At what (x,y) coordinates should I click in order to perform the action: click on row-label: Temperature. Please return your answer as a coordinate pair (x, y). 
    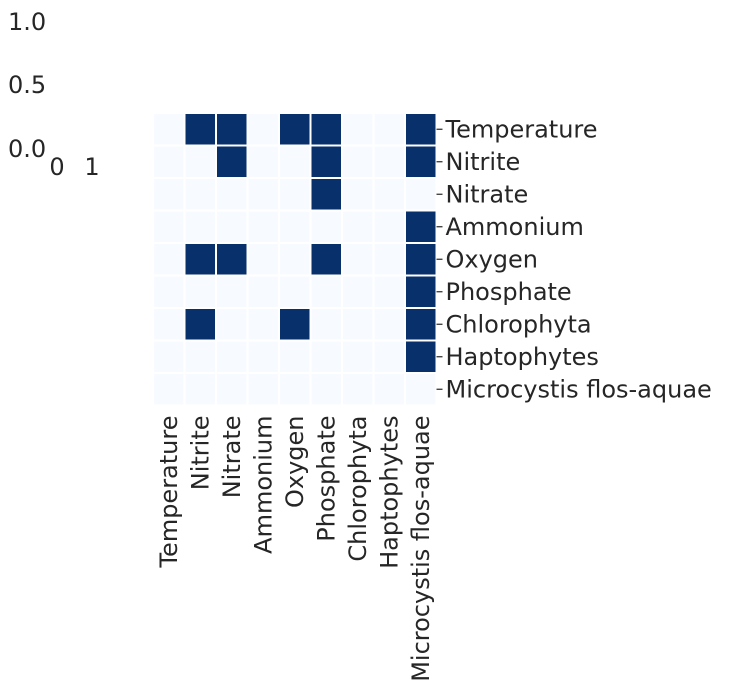
    Looking at the image, I should click on (521, 129).